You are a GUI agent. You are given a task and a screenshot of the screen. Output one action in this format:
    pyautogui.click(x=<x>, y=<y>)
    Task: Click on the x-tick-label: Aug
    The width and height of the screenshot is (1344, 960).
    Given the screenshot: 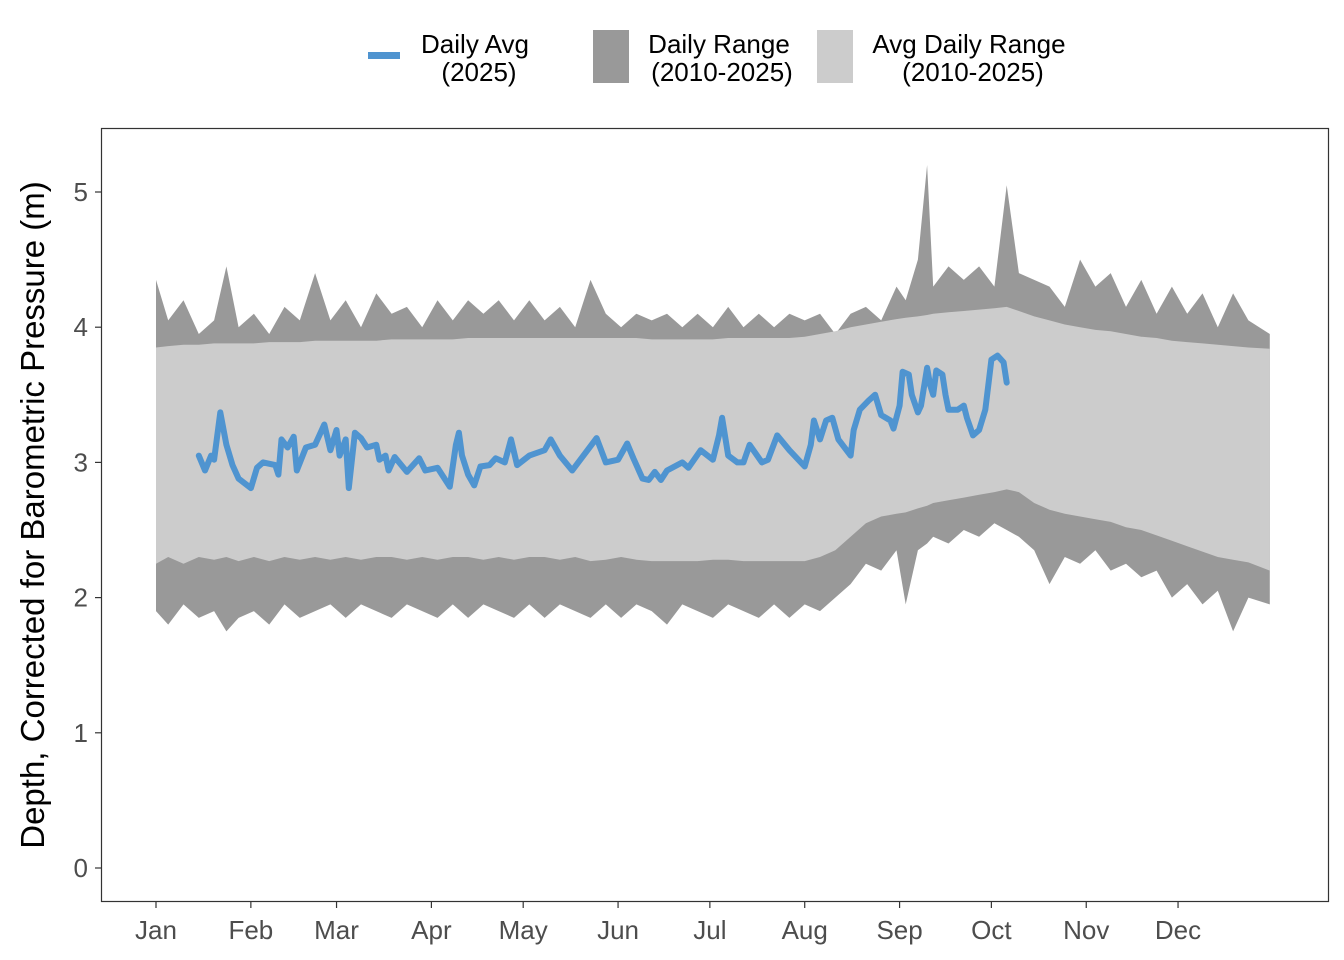 What is the action you would take?
    pyautogui.click(x=805, y=930)
    